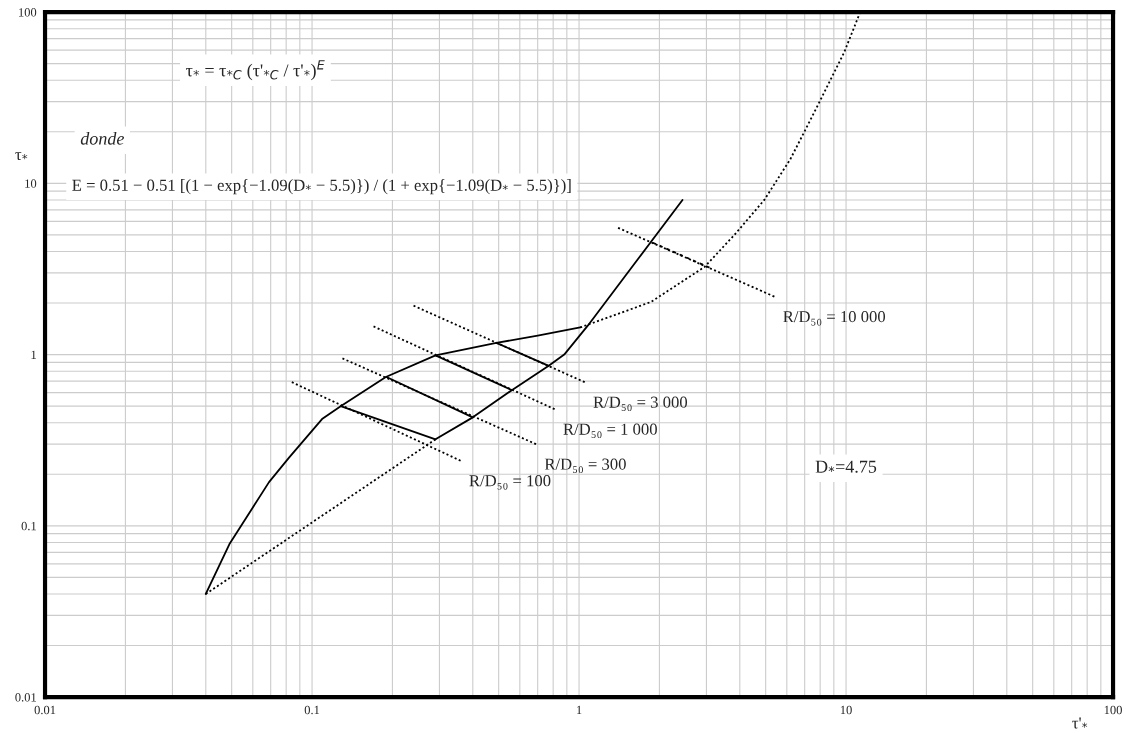  Describe the element at coordinates (579, 710) in the screenshot. I see `x-tick-label: 1` at that location.